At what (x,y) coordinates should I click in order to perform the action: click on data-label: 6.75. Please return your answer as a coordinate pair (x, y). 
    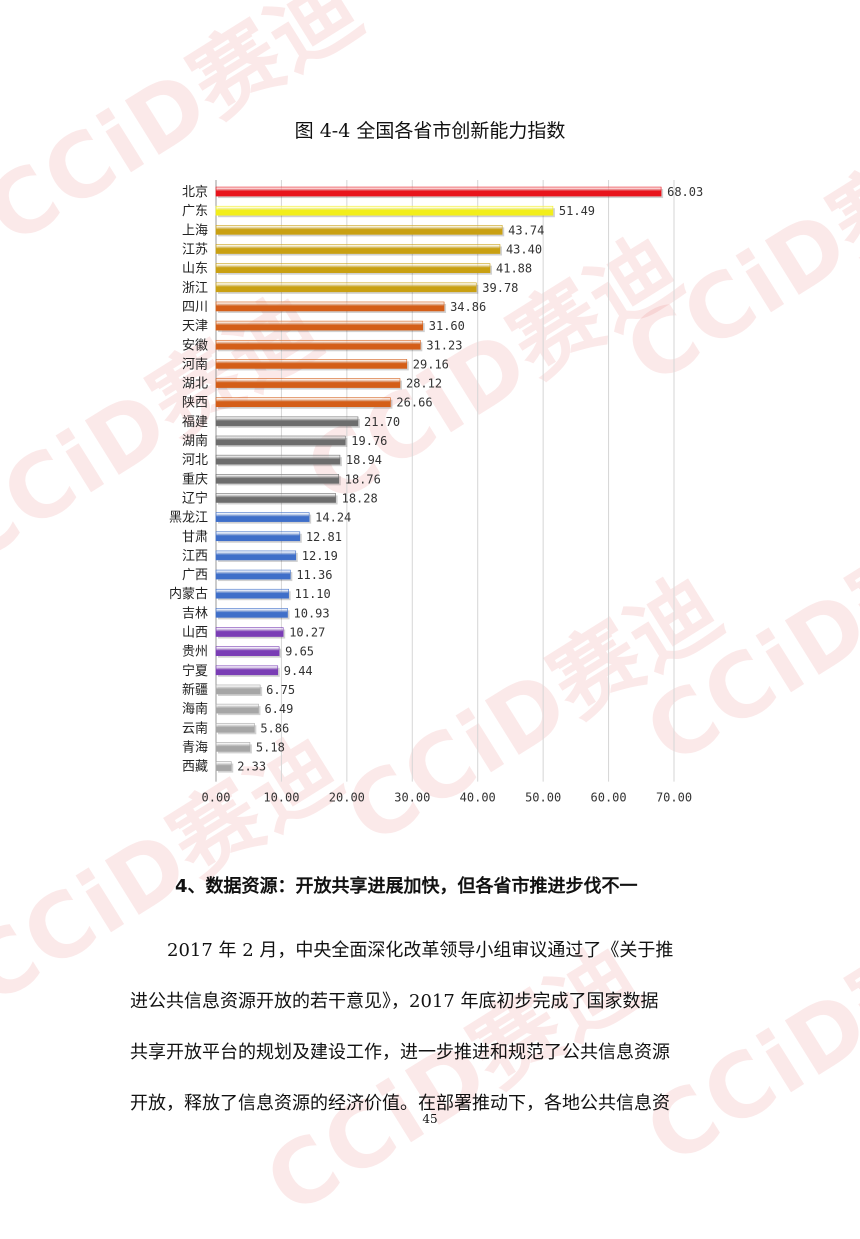
    Looking at the image, I should click on (280, 690).